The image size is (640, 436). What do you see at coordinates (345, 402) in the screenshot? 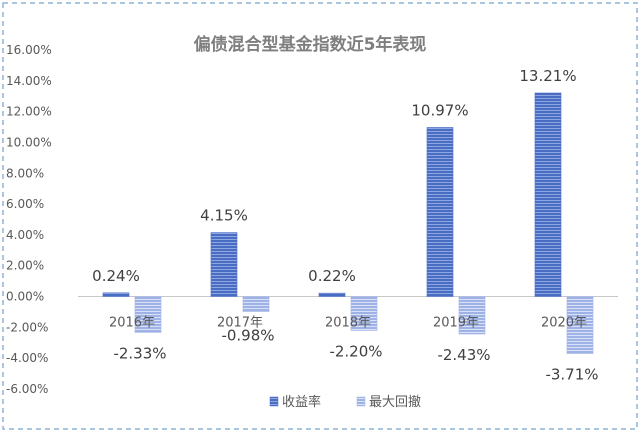
I see `legend: 收益率 最大回撤` at bounding box center [345, 402].